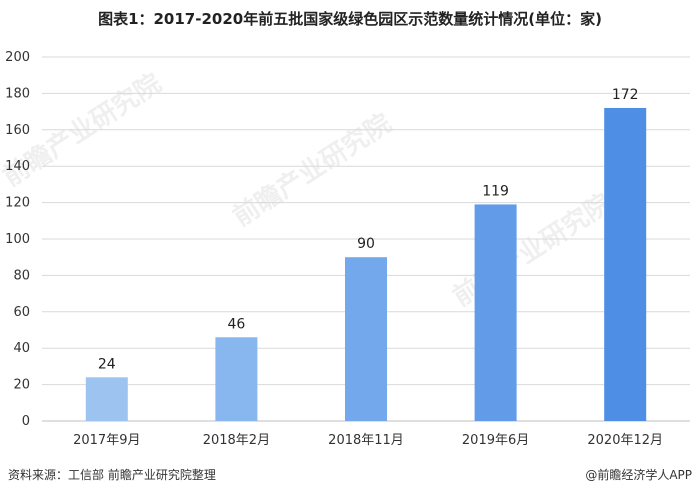  Describe the element at coordinates (17, 239) in the screenshot. I see `y-tick-label: 100` at that location.